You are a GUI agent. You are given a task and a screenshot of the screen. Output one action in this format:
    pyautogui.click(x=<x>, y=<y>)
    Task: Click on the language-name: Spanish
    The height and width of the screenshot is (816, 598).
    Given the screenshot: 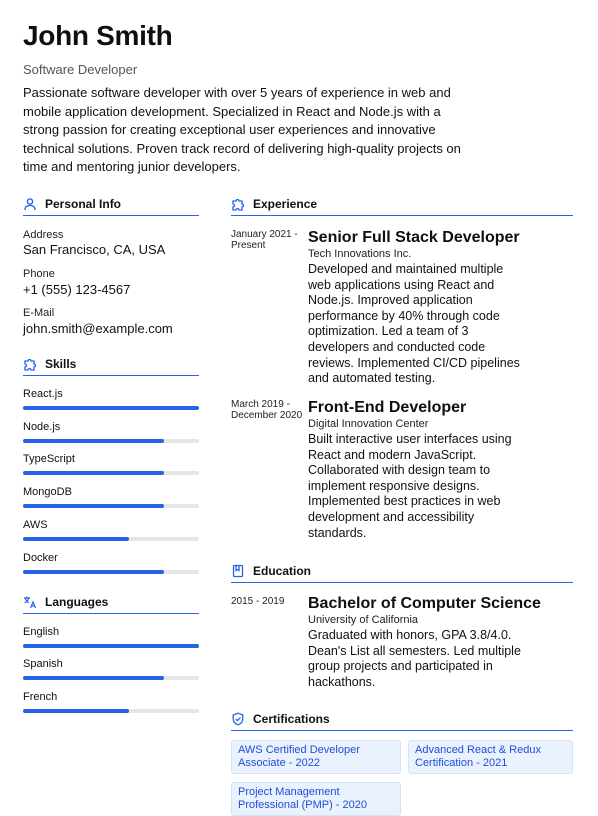 What is the action you would take?
    pyautogui.click(x=43, y=664)
    